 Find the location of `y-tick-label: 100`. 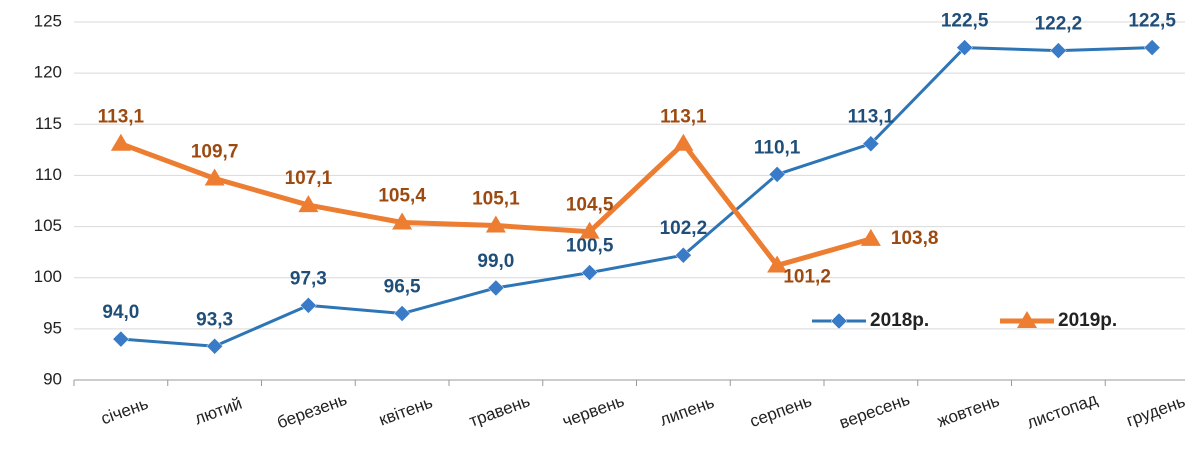

y-tick-label: 100 is located at coordinates (48, 276).